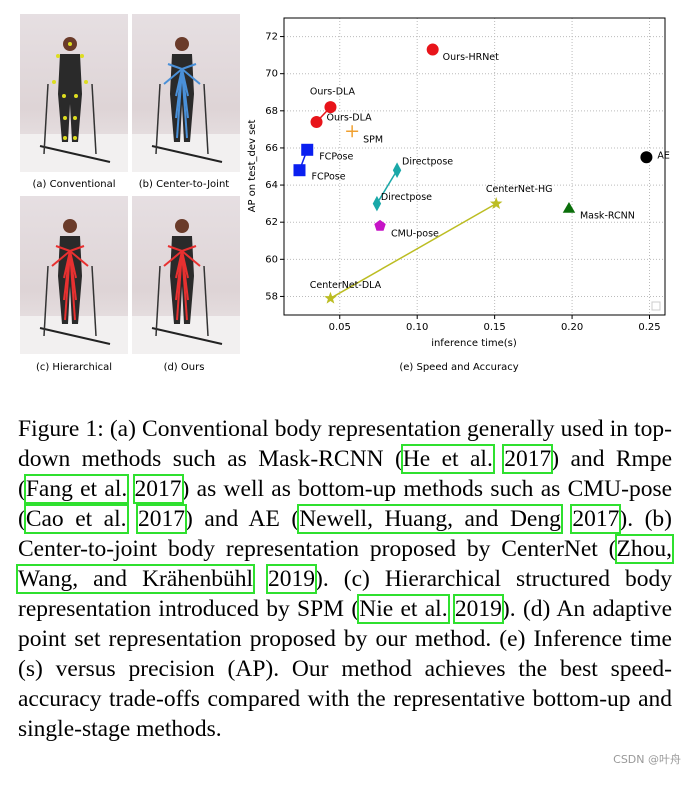  What do you see at coordinates (74, 367) in the screenshot?
I see `panel-caption: (c) Hierarchical` at bounding box center [74, 367].